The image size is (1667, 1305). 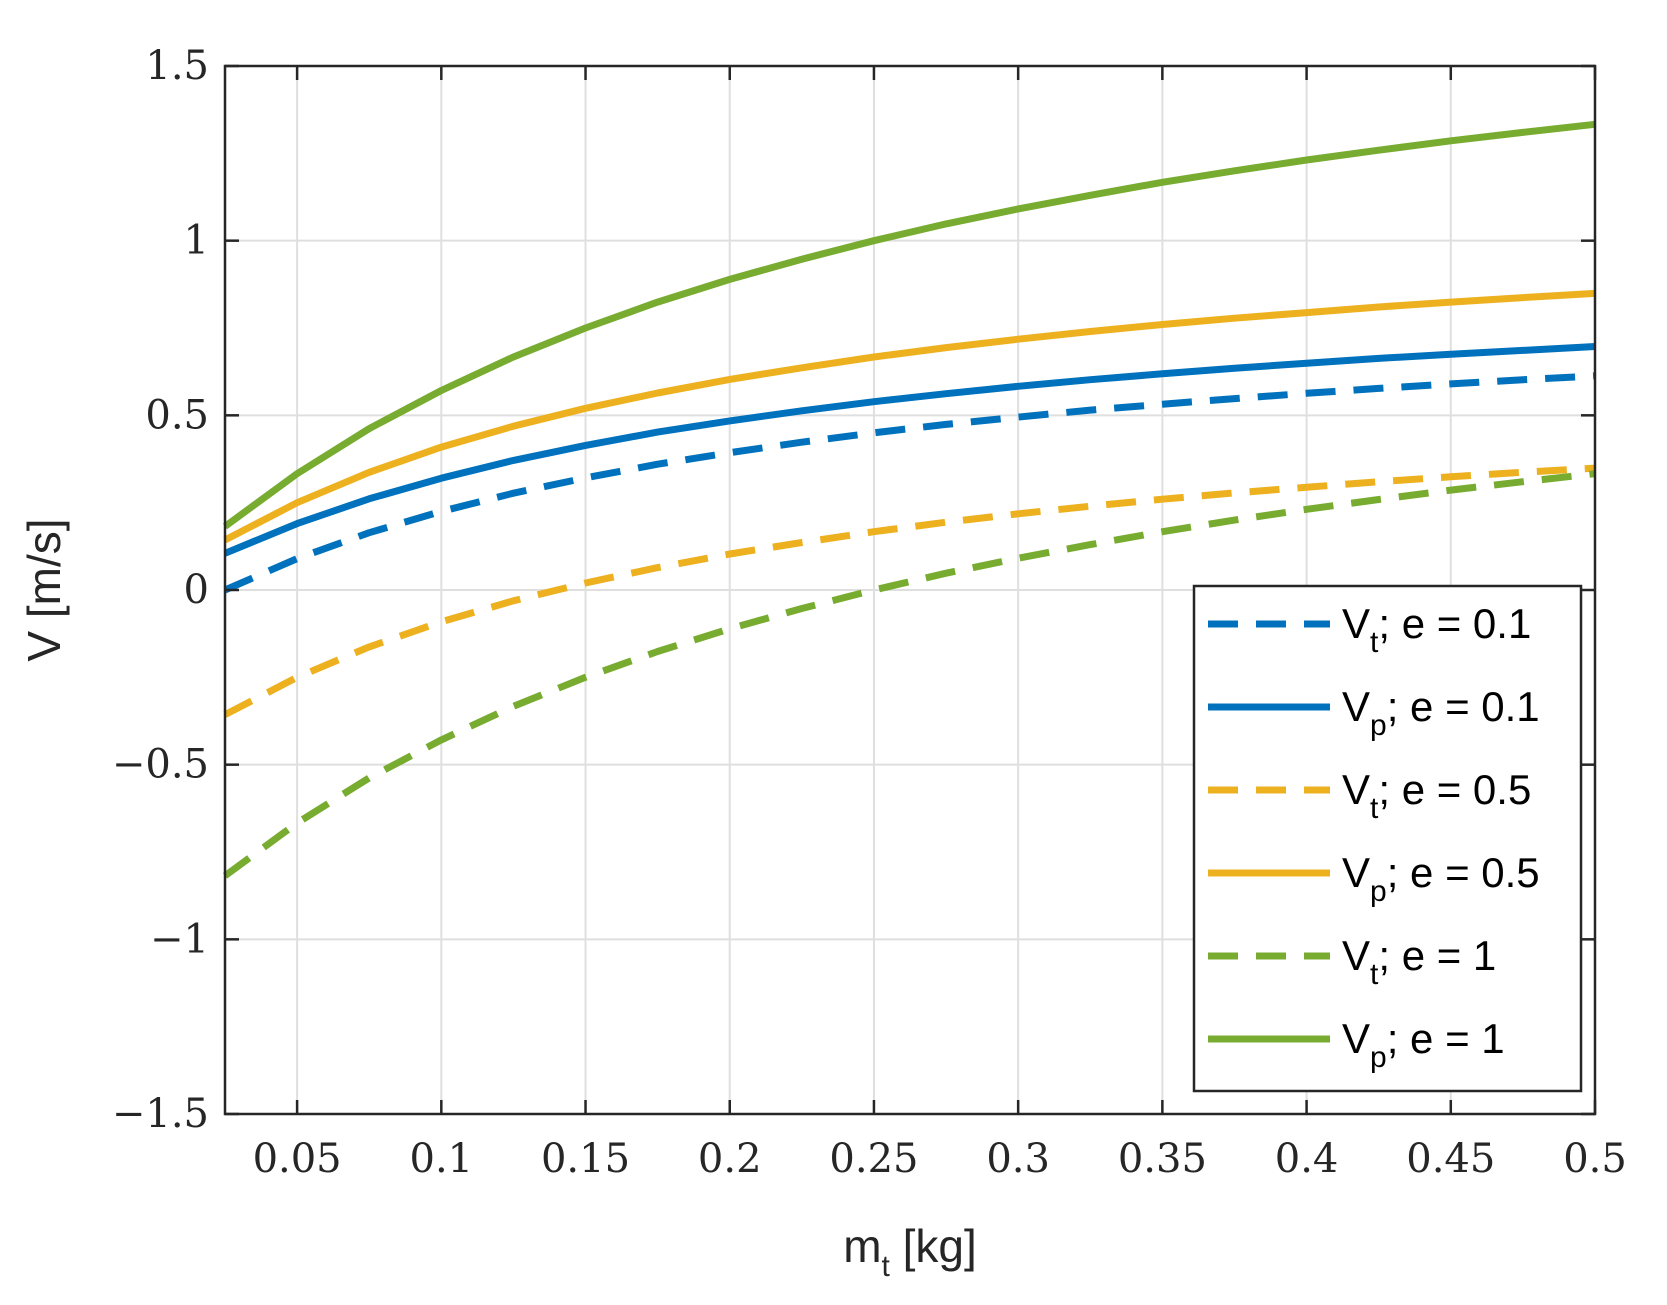 What do you see at coordinates (196, 241) in the screenshot?
I see `y-tick-label: 1` at bounding box center [196, 241].